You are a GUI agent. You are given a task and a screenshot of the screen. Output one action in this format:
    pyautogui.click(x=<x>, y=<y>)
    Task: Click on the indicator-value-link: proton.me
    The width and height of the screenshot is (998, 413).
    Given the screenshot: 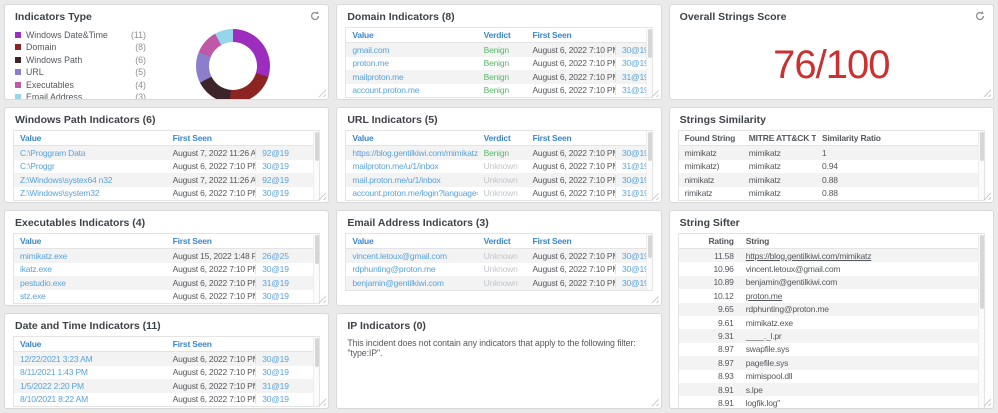 What is the action you would take?
    pyautogui.click(x=370, y=63)
    